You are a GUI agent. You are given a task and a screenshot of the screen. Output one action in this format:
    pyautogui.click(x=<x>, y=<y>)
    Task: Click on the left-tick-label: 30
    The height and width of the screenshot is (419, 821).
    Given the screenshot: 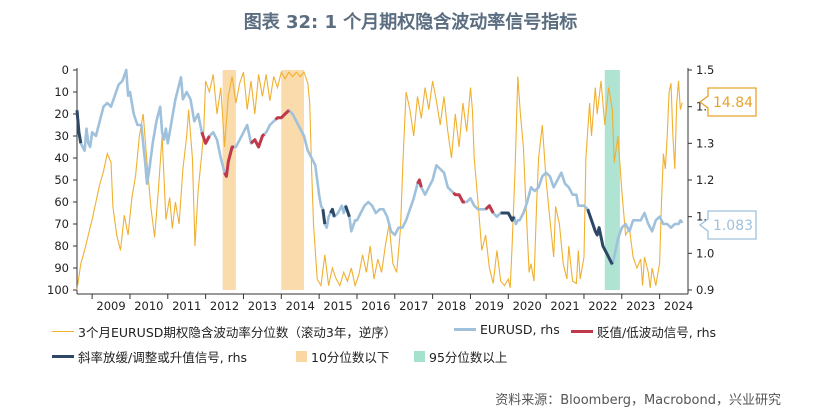 What is the action you would take?
    pyautogui.click(x=61, y=136)
    